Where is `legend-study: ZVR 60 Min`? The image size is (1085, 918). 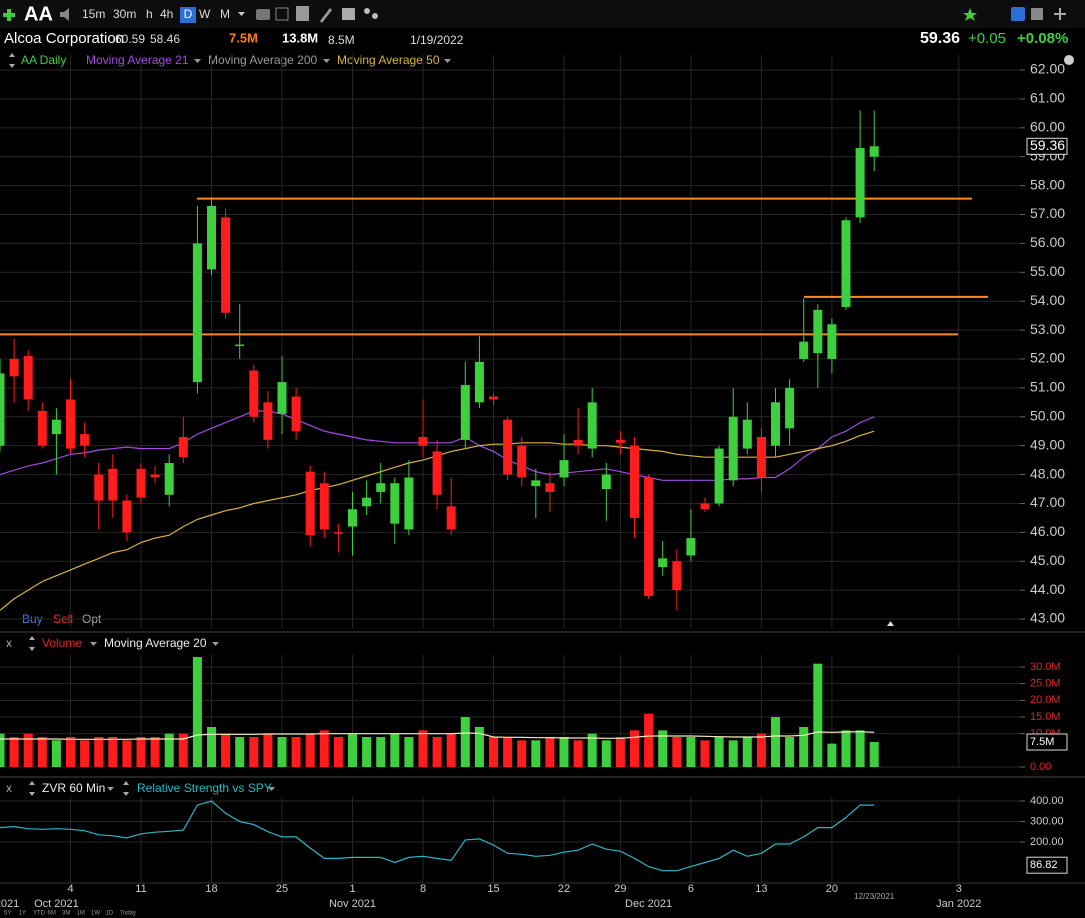
legend-study: ZVR 60 Min is located at coordinates (73, 788).